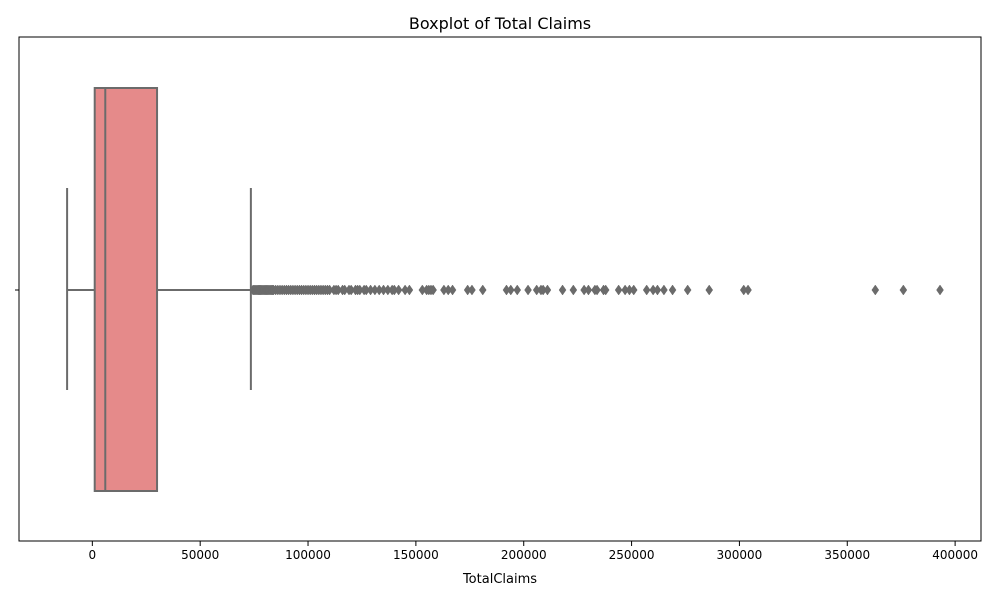  What do you see at coordinates (499, 579) in the screenshot?
I see `x-axis-label: TotalClaims` at bounding box center [499, 579].